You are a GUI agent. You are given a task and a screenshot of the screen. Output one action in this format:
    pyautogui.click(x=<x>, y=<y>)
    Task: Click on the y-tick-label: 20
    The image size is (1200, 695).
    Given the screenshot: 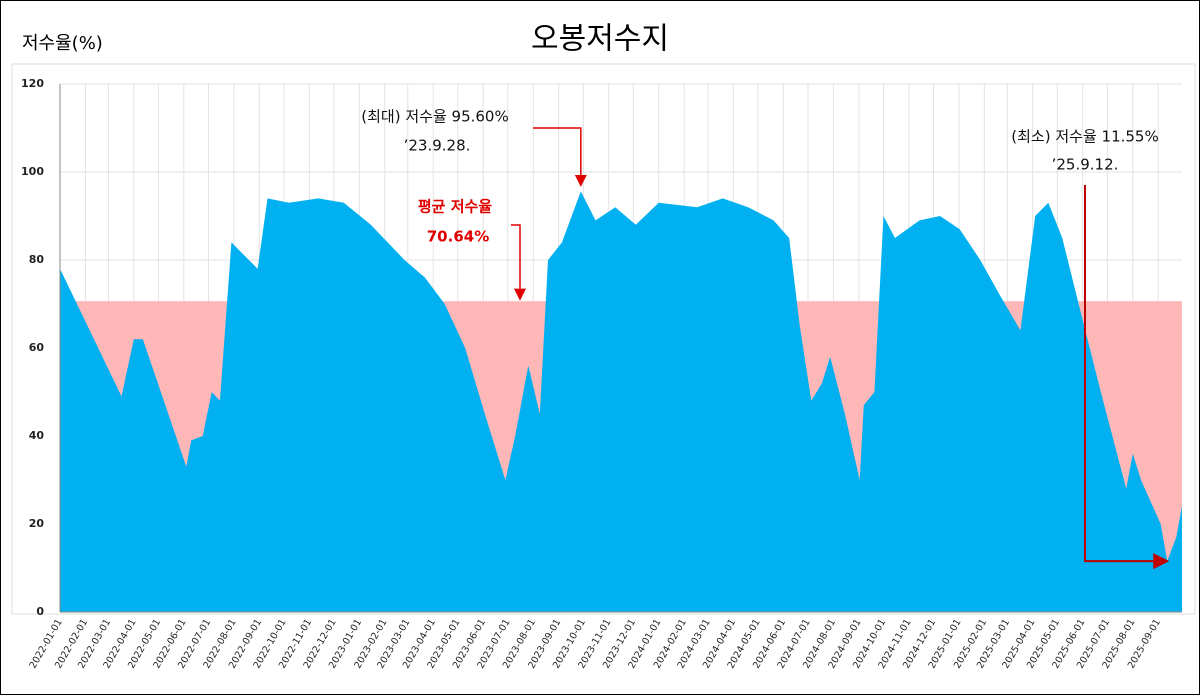 What is the action you would take?
    pyautogui.click(x=37, y=523)
    